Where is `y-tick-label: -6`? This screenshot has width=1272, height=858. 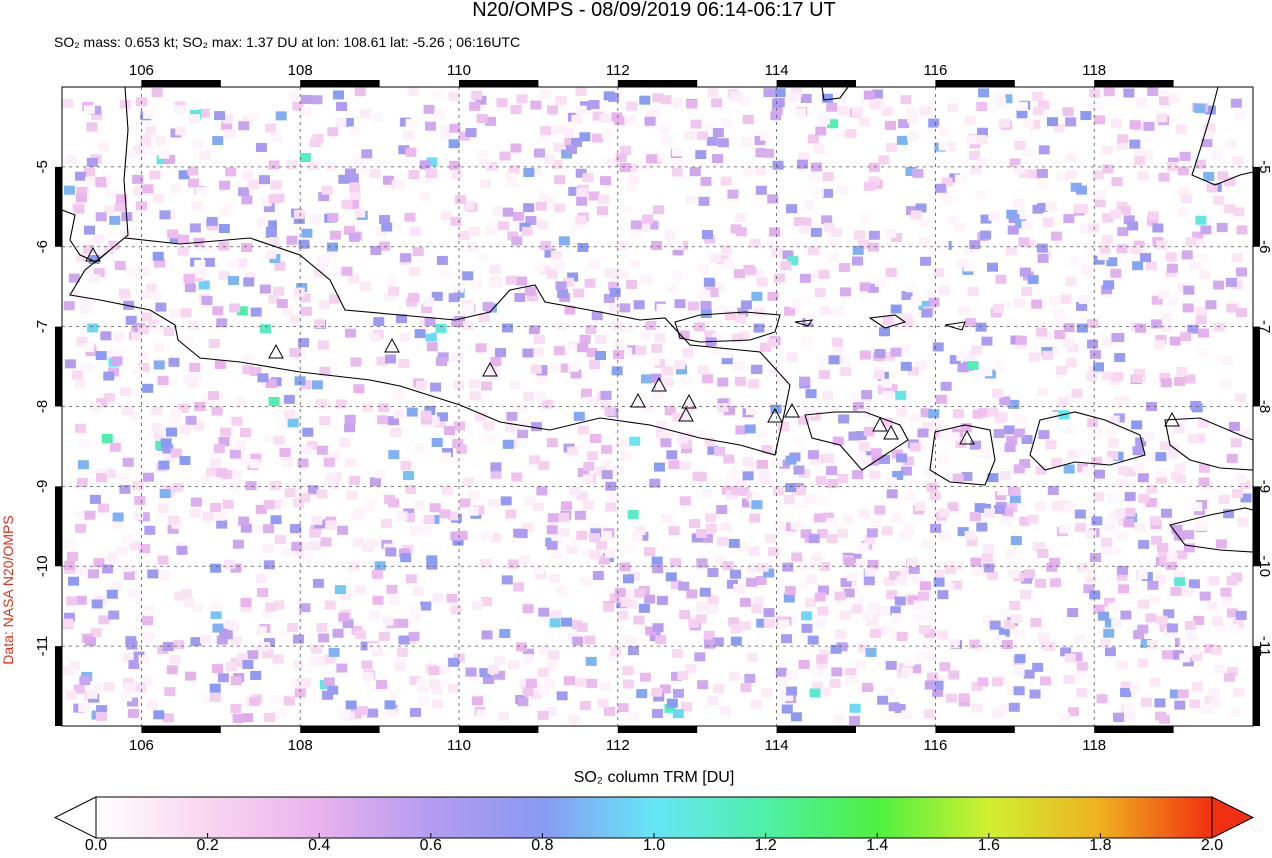 y-tick-label: -6 is located at coordinates (42, 246).